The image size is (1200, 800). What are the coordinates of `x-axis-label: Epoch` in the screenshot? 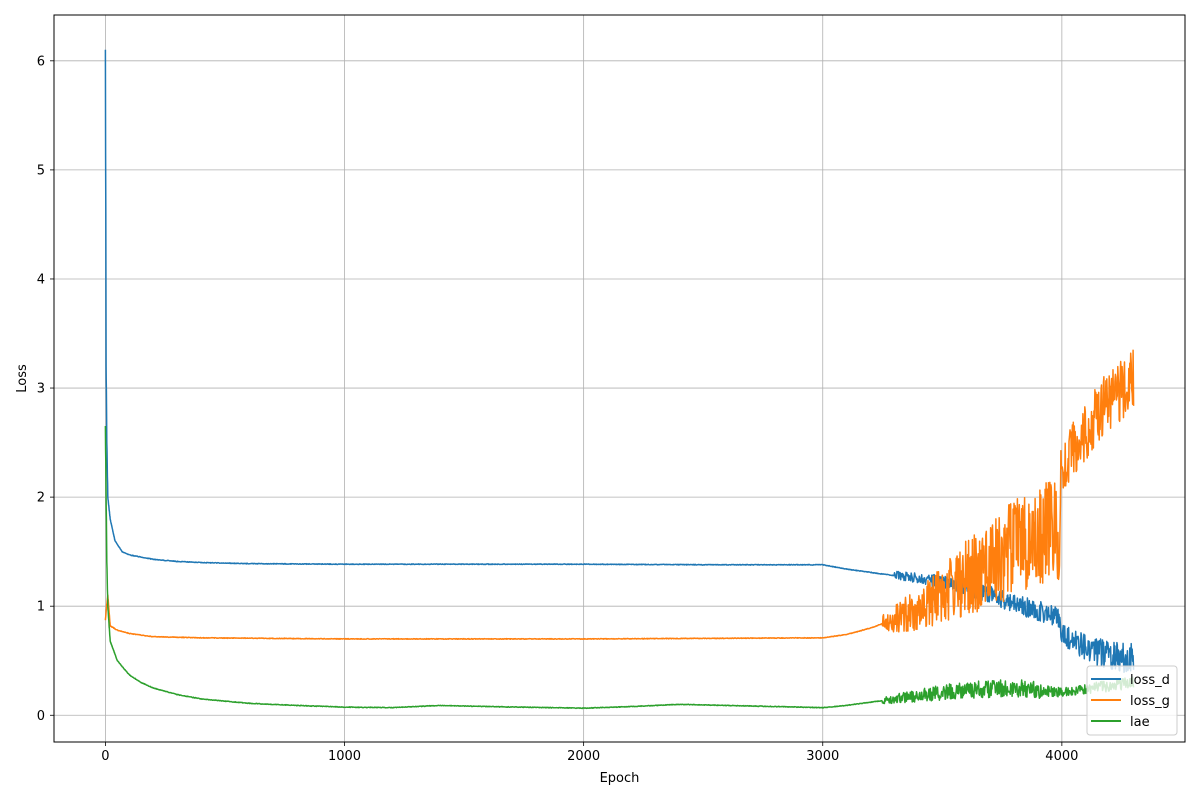 It's located at (620, 778).